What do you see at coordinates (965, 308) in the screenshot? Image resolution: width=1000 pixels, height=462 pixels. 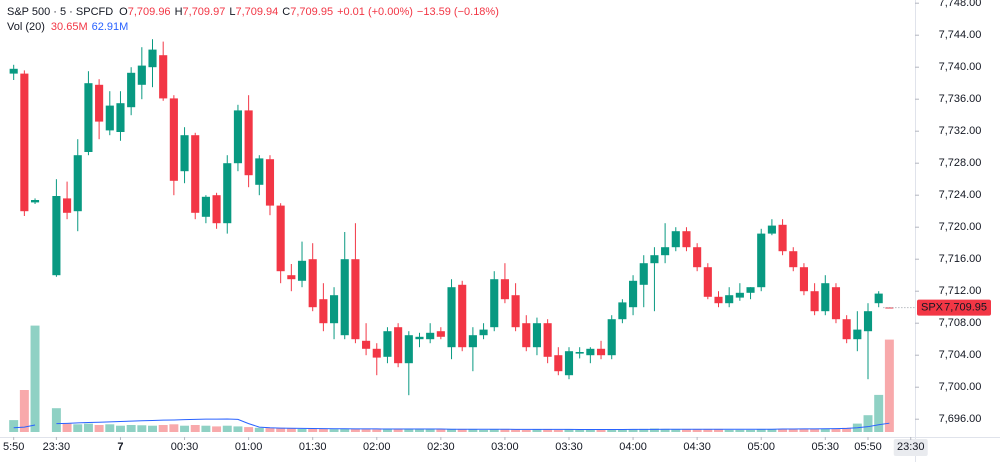 I see `last-price-label: 7,709.95` at bounding box center [965, 308].